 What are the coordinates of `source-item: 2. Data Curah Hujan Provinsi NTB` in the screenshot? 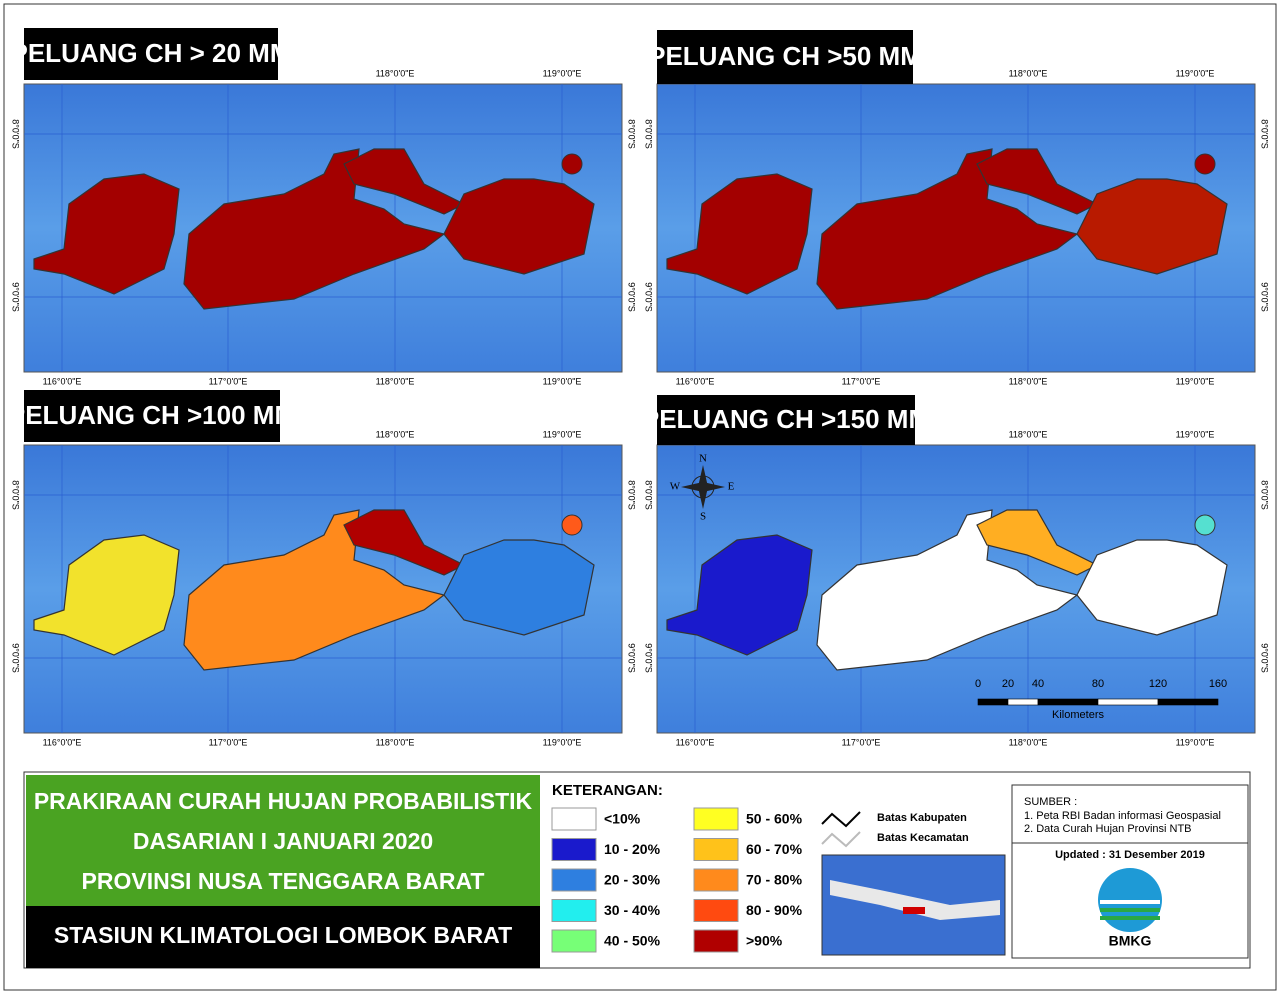 It's located at (1108, 829).